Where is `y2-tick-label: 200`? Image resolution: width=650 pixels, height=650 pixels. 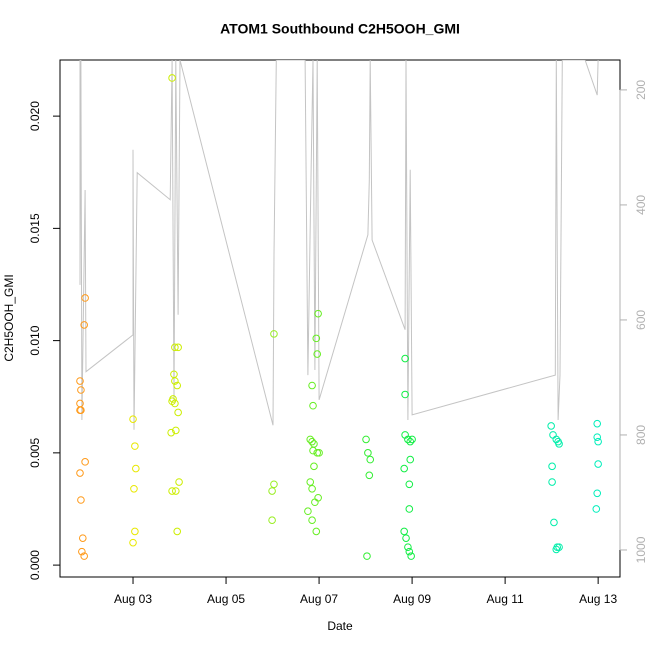 y2-tick-label: 200 is located at coordinates (641, 90).